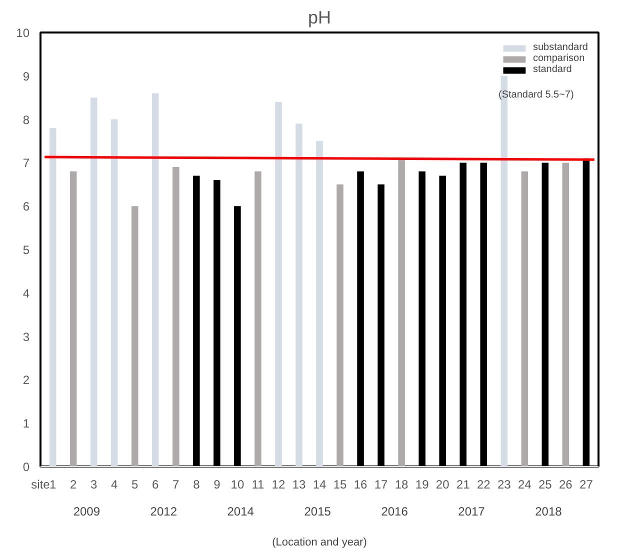 Image resolution: width=618 pixels, height=556 pixels. Describe the element at coordinates (463, 485) in the screenshot. I see `x-tick-label: 21` at that location.